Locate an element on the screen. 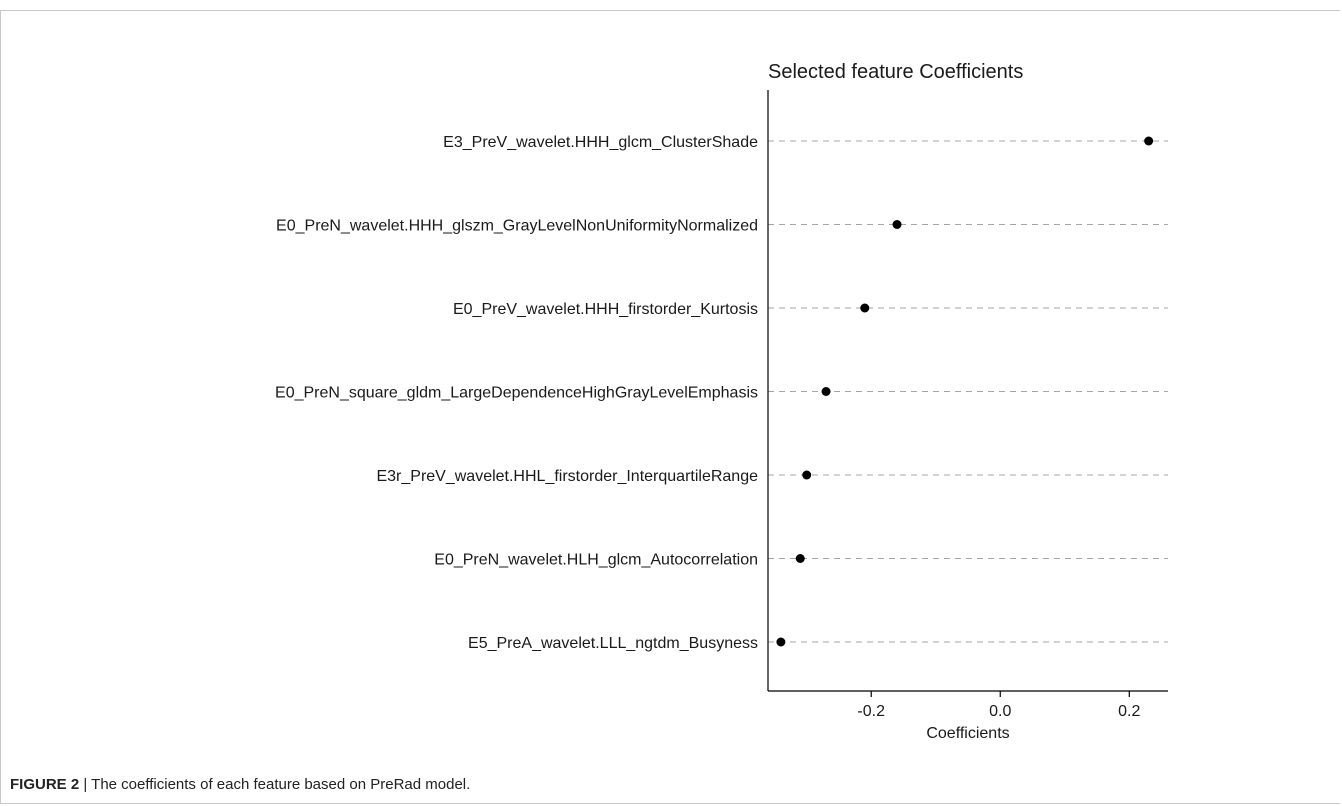 The width and height of the screenshot is (1342, 806). feature-label: E0_PreV_wavelet.HHH_firstorder_Kurtosis is located at coordinates (605, 309).